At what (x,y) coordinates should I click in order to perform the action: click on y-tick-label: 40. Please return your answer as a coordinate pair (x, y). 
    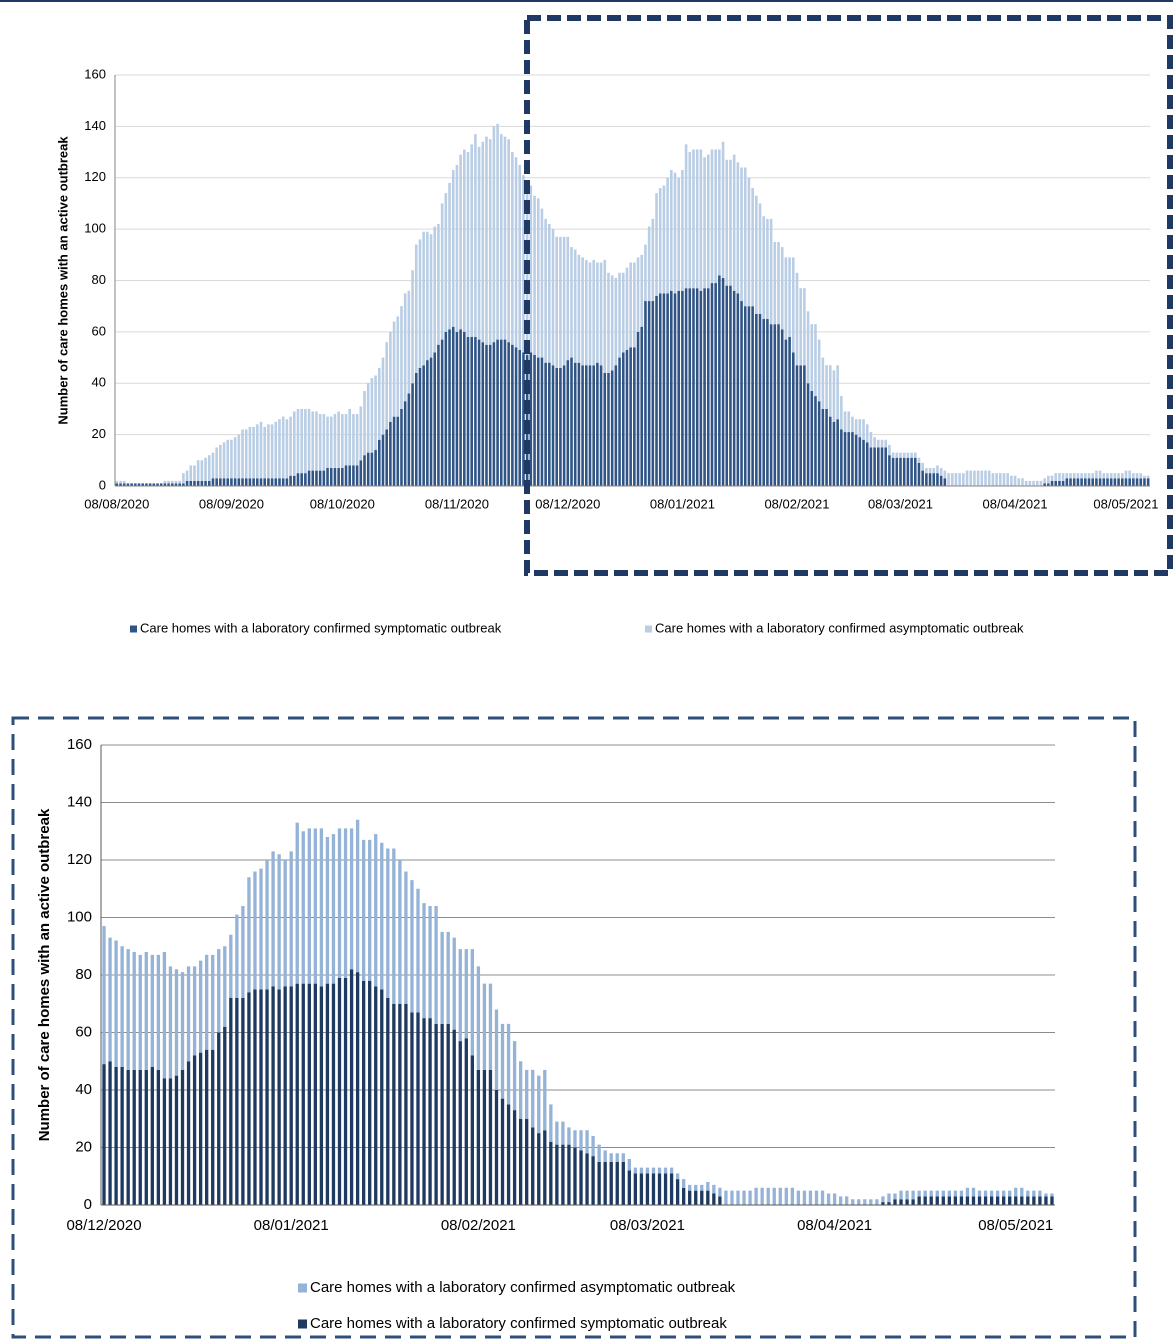
    Looking at the image, I should click on (99, 382).